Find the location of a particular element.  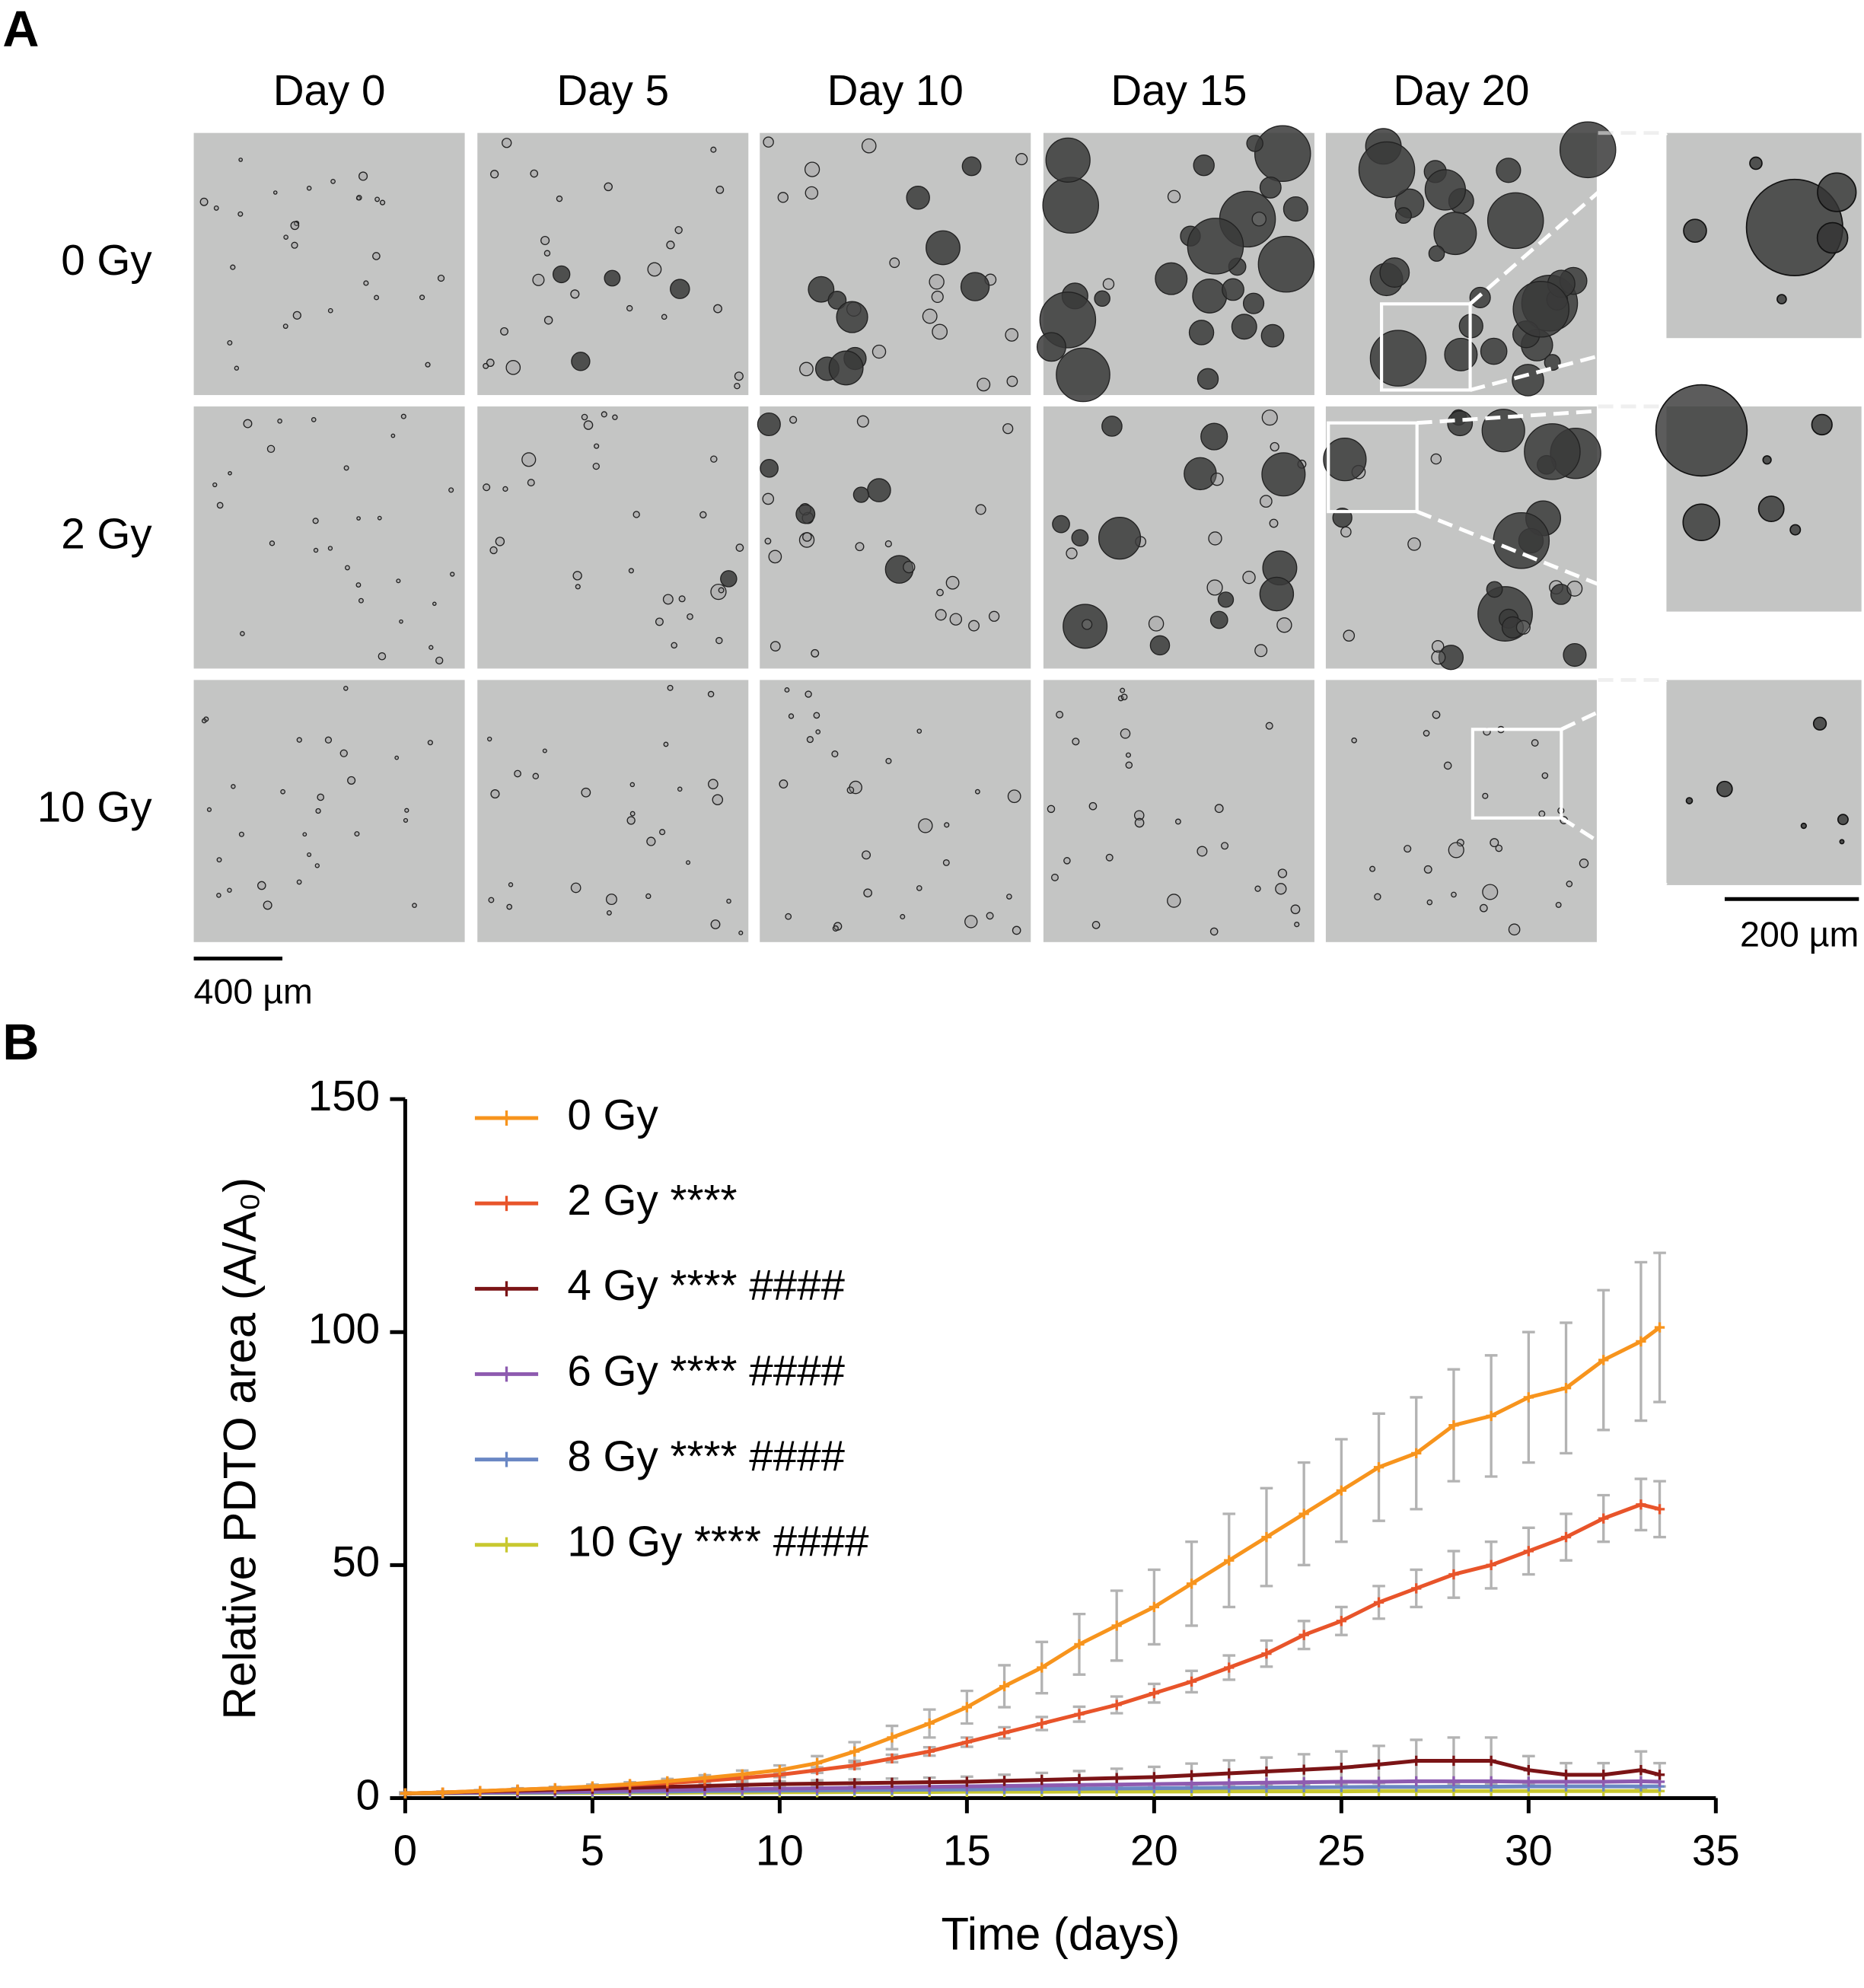

column-label: Day 10 is located at coordinates (895, 90).